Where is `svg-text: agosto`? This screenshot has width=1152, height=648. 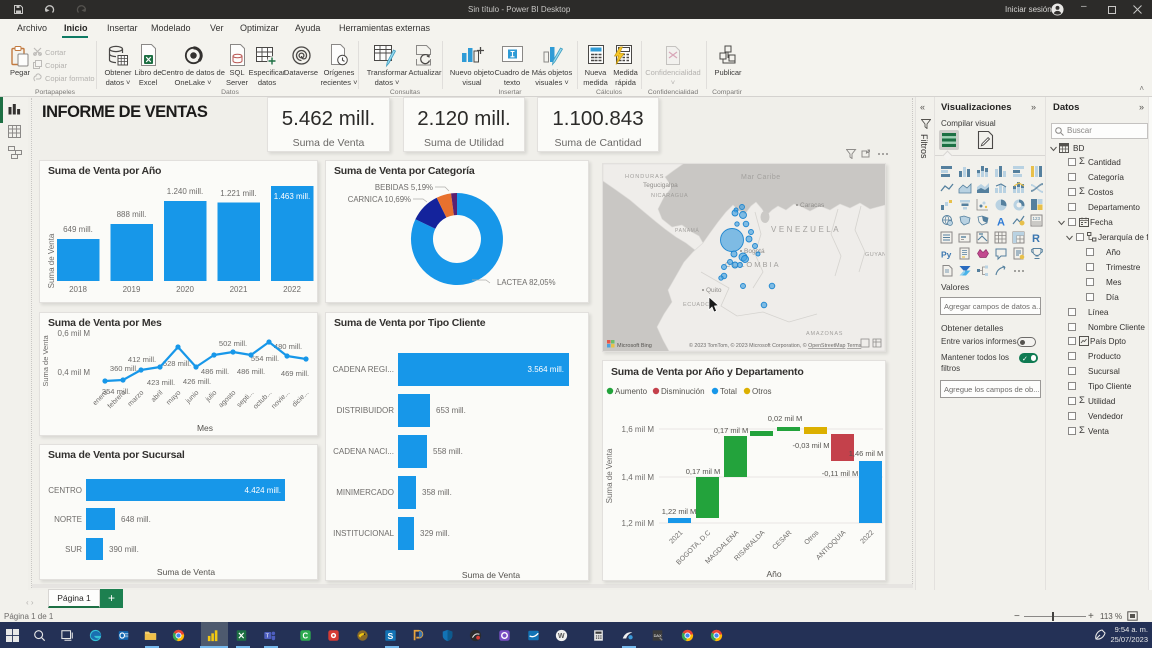
svg-text: agosto is located at coordinates (228, 399).